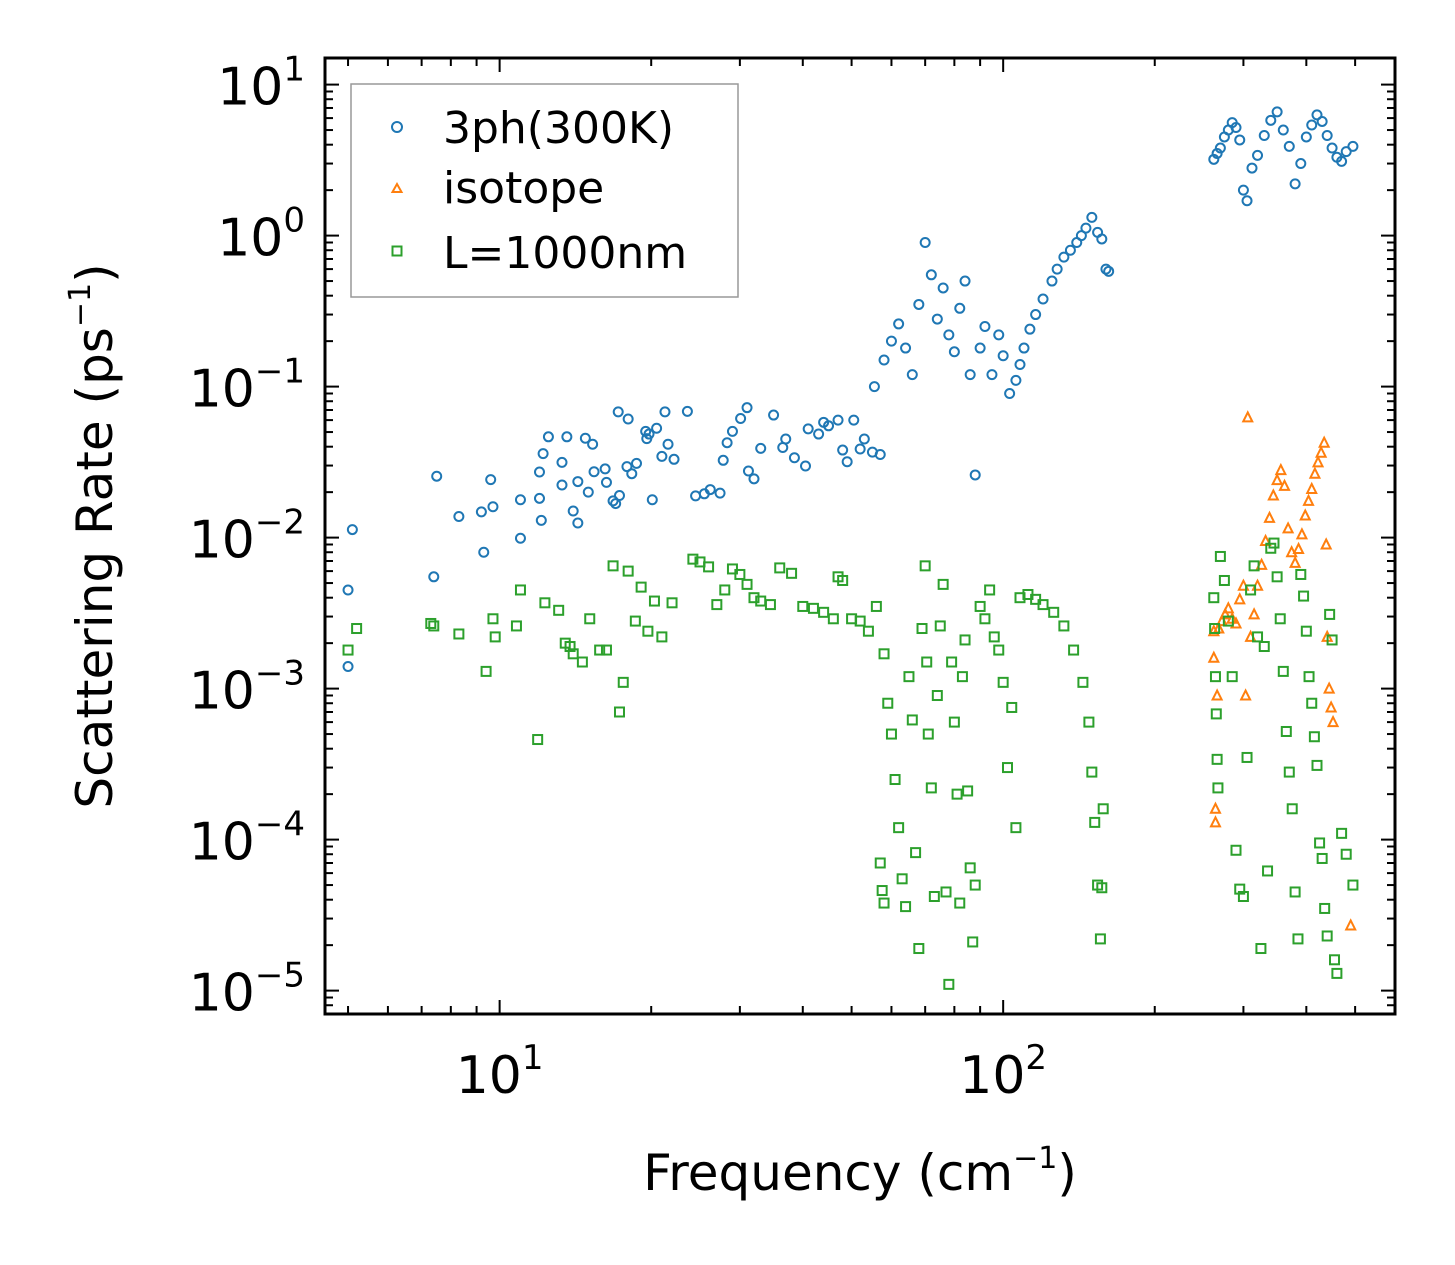 This screenshot has width=1455, height=1265. What do you see at coordinates (247, 386) in the screenshot?
I see `y-tick-label: 10⁻¹` at bounding box center [247, 386].